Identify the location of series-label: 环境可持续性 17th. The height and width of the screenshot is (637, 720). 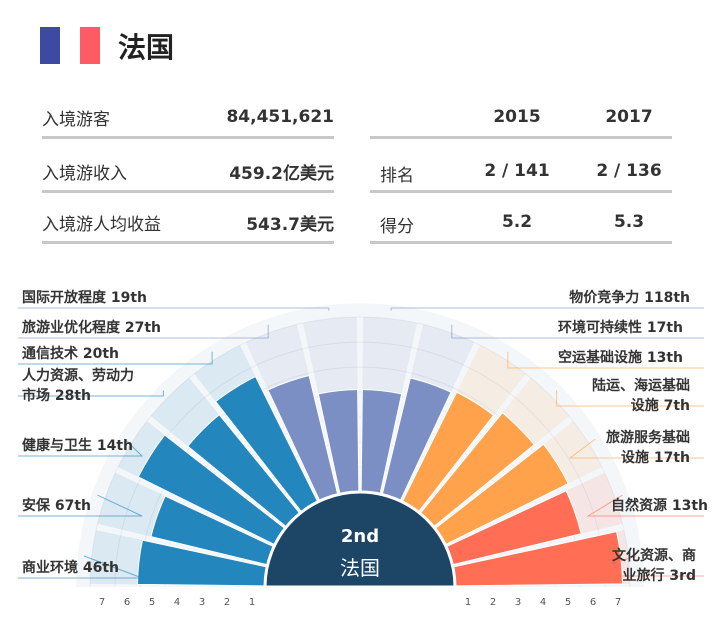
(620, 327).